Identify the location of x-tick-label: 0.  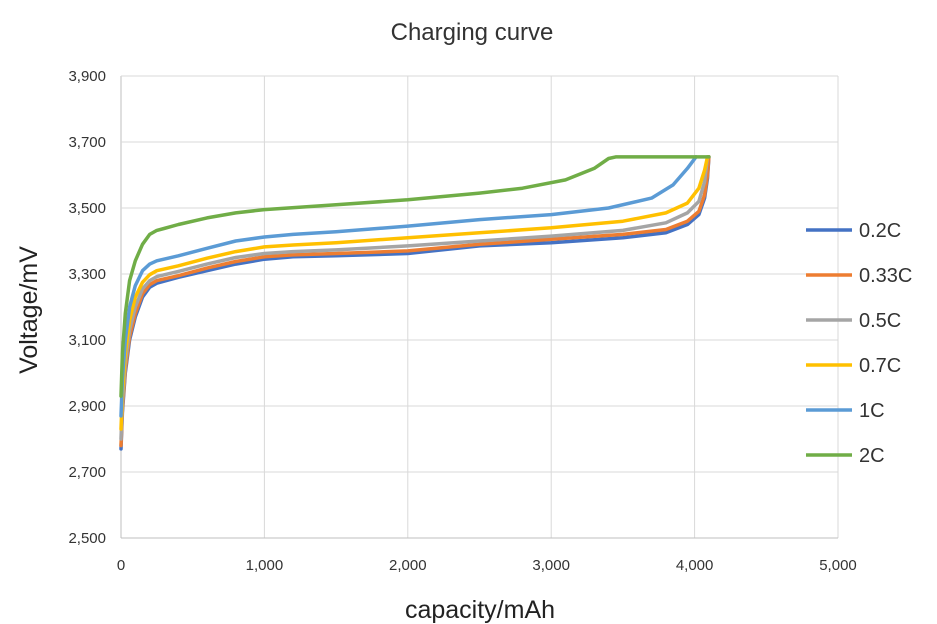
(121, 565).